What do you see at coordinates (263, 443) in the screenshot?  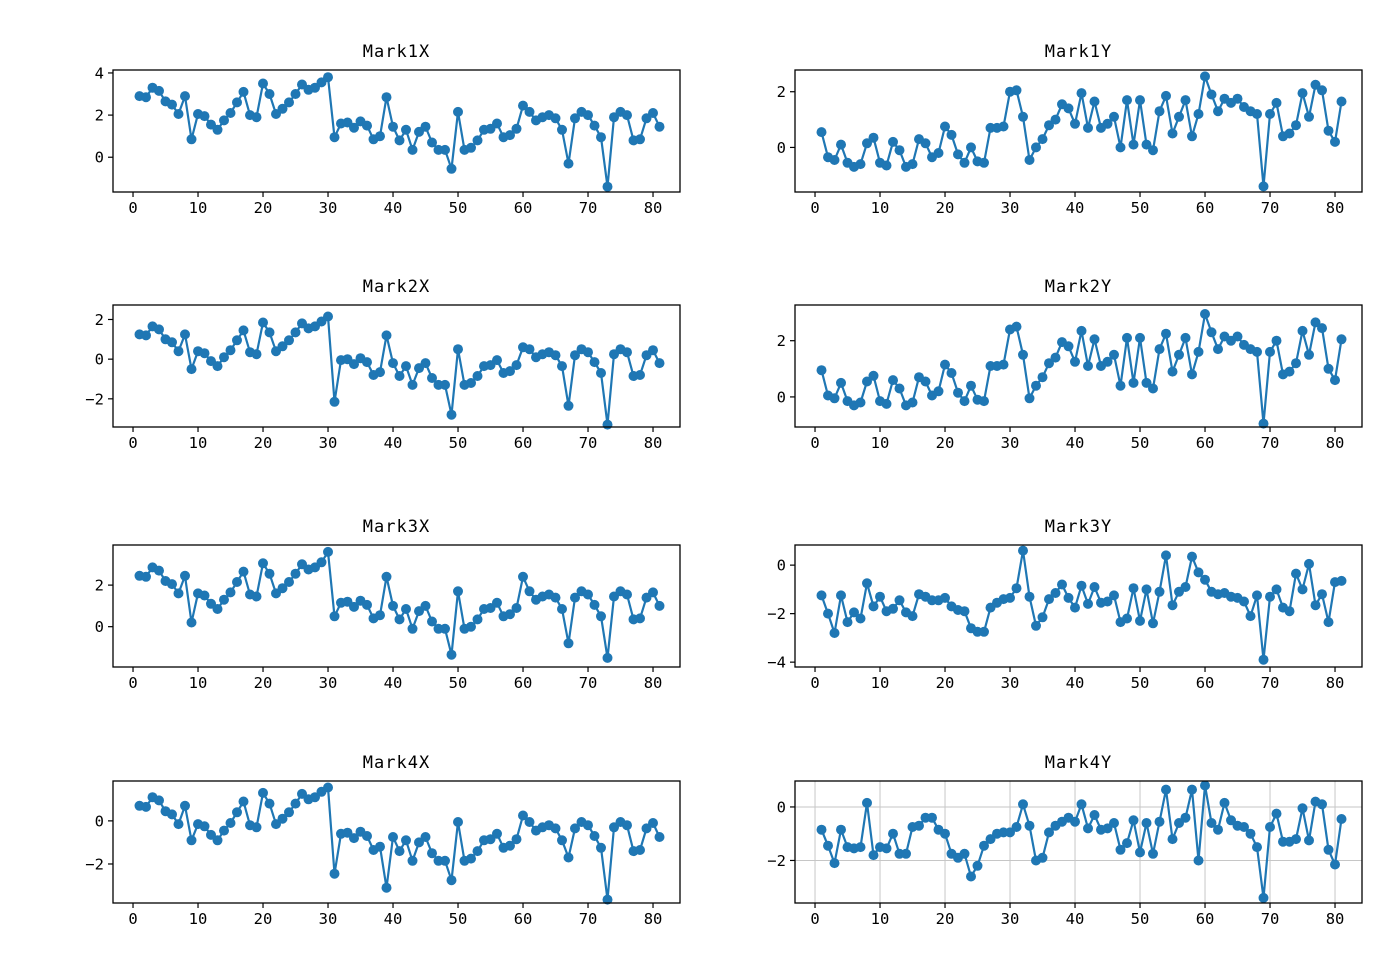 I see `x-tick-label: 20` at bounding box center [263, 443].